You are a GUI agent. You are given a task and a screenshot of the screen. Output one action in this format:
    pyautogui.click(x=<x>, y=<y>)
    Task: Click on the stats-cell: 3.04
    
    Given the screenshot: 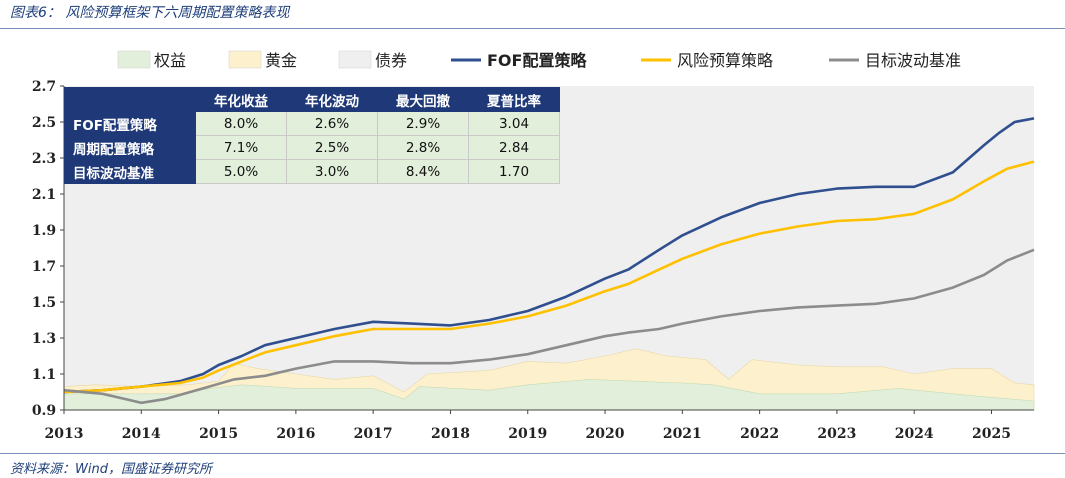 What is the action you would take?
    pyautogui.click(x=514, y=123)
    